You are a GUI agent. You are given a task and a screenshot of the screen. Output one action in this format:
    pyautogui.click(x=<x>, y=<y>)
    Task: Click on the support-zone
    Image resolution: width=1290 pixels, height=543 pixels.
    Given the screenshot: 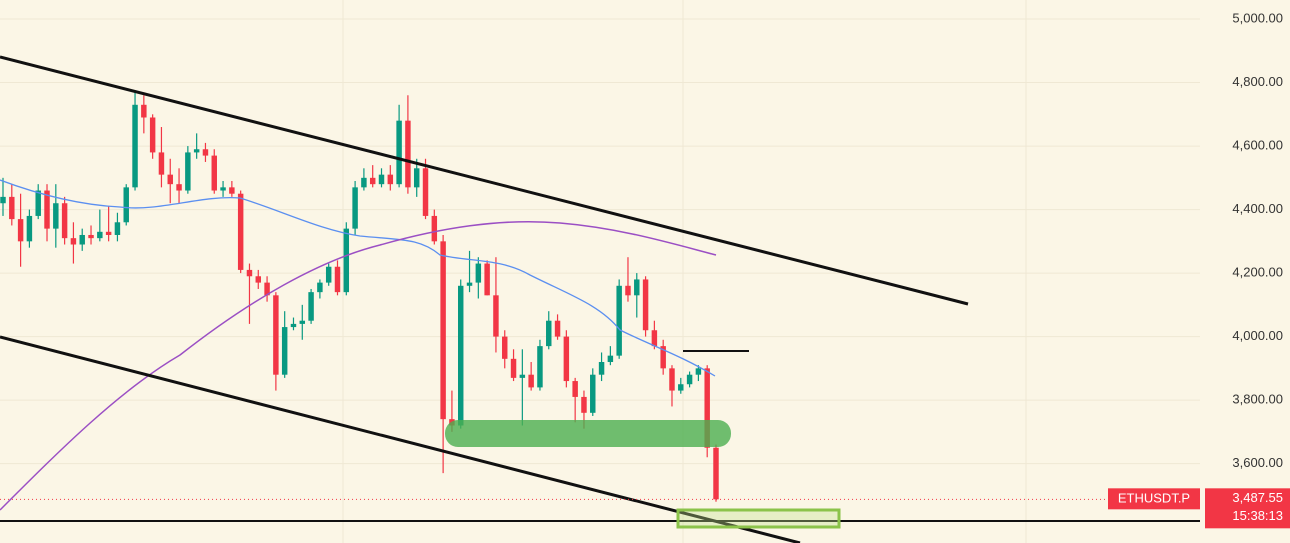 What is the action you would take?
    pyautogui.click(x=588, y=433)
    